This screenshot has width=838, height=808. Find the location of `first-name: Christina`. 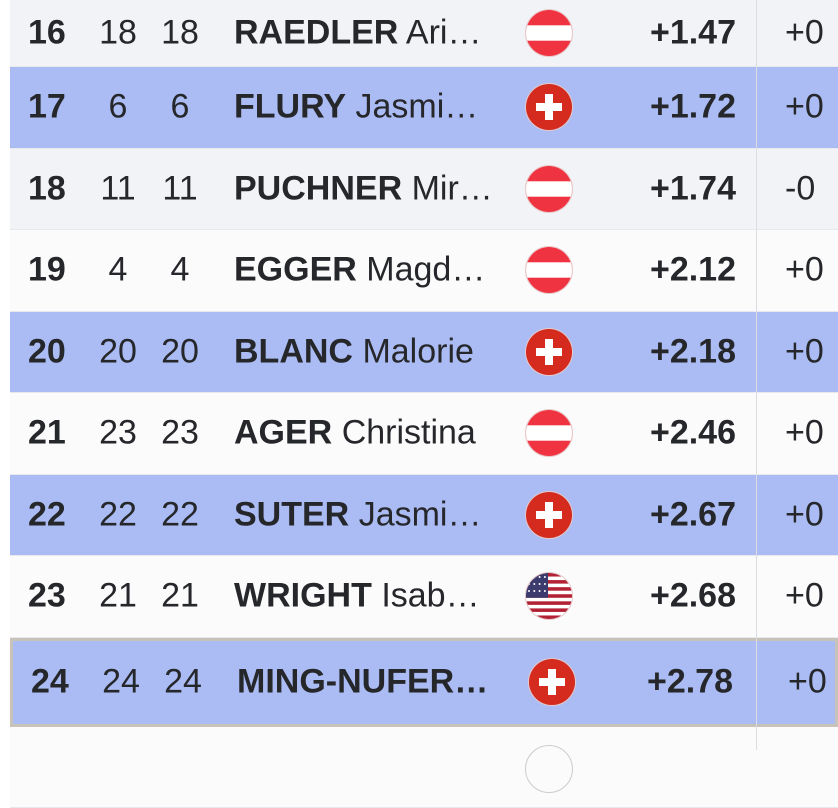

first-name: Christina is located at coordinates (409, 433).